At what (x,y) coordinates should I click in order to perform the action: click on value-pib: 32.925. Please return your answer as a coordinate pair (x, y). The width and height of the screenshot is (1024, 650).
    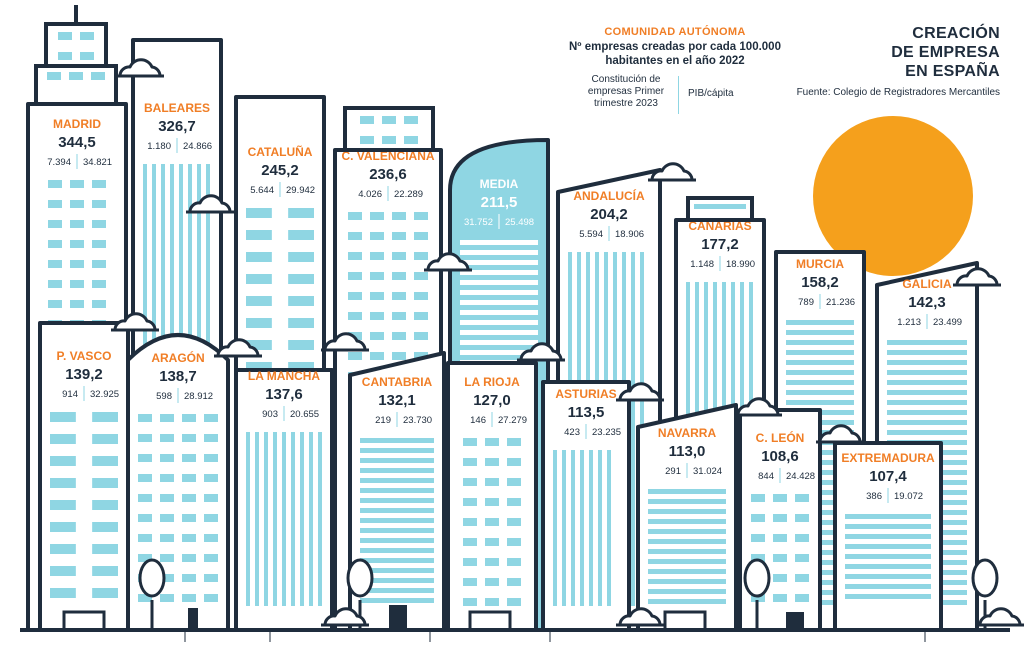
    Looking at the image, I should click on (104, 394).